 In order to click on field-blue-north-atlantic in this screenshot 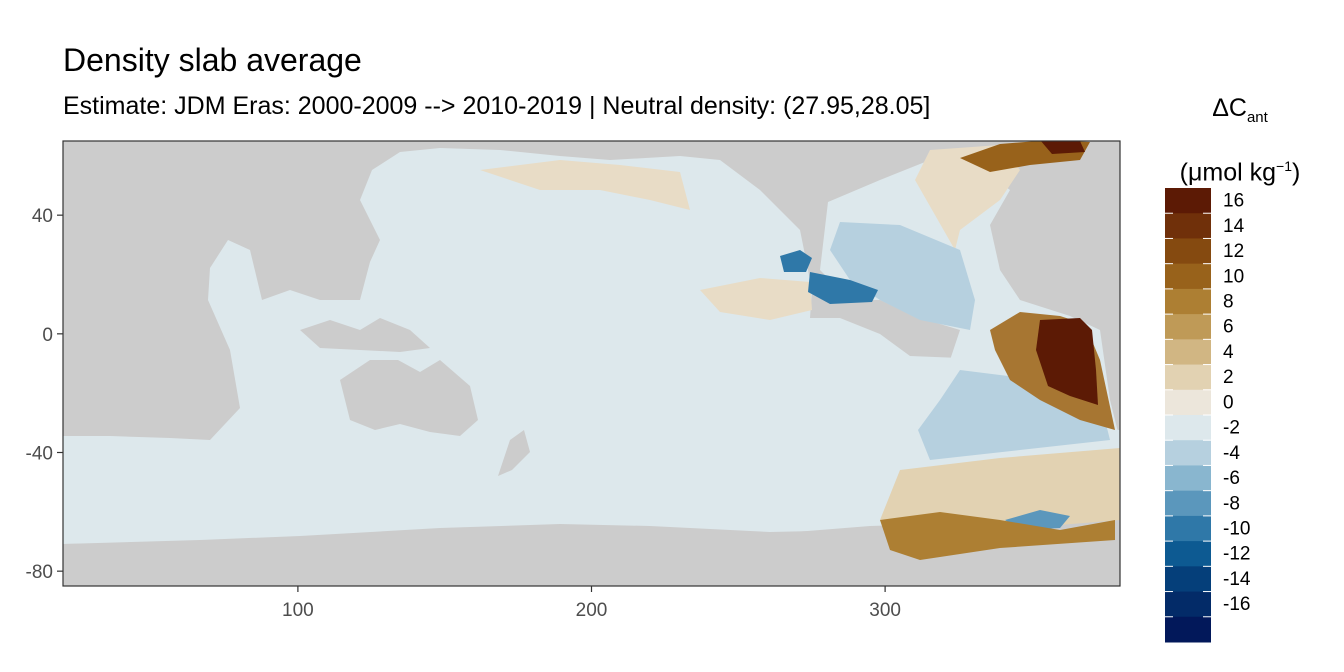, I will do `click(902, 276)`.